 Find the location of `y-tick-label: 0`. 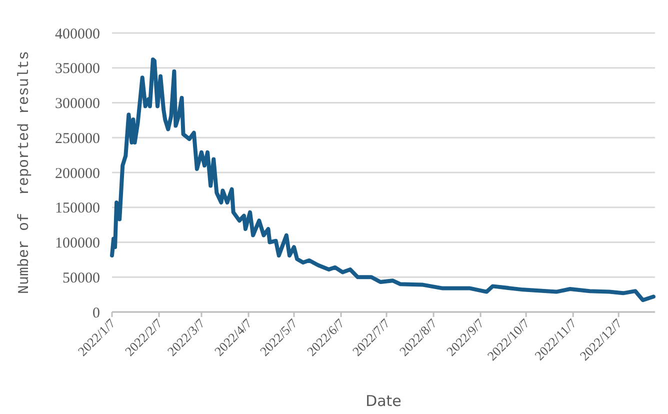

y-tick-label: 0 is located at coordinates (96, 313).